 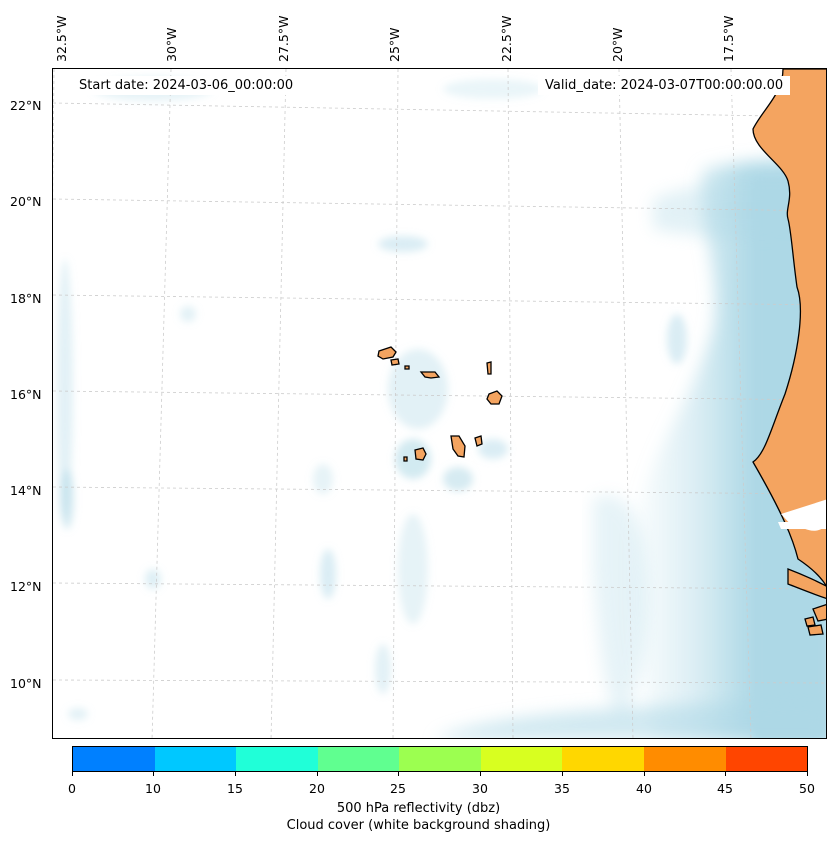 What do you see at coordinates (26, 394) in the screenshot?
I see `lat-label-16n: 16°N` at bounding box center [26, 394].